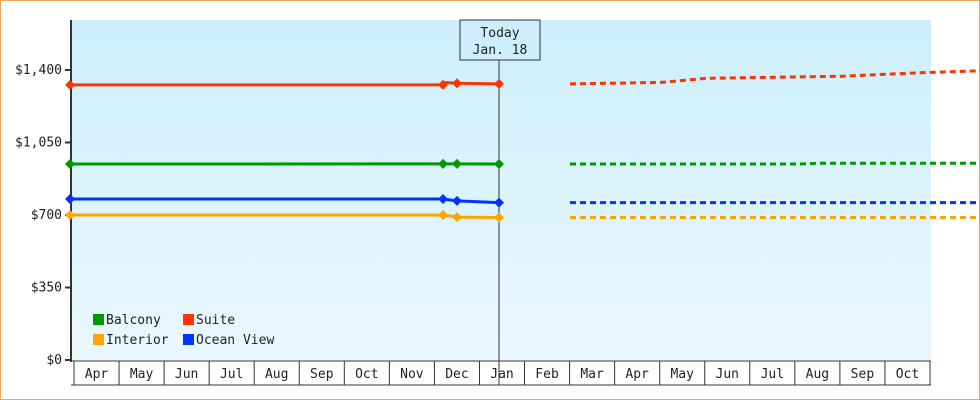 Image resolution: width=980 pixels, height=400 pixels. What do you see at coordinates (285, 216) in the screenshot?
I see `series-history-interior` at bounding box center [285, 216].